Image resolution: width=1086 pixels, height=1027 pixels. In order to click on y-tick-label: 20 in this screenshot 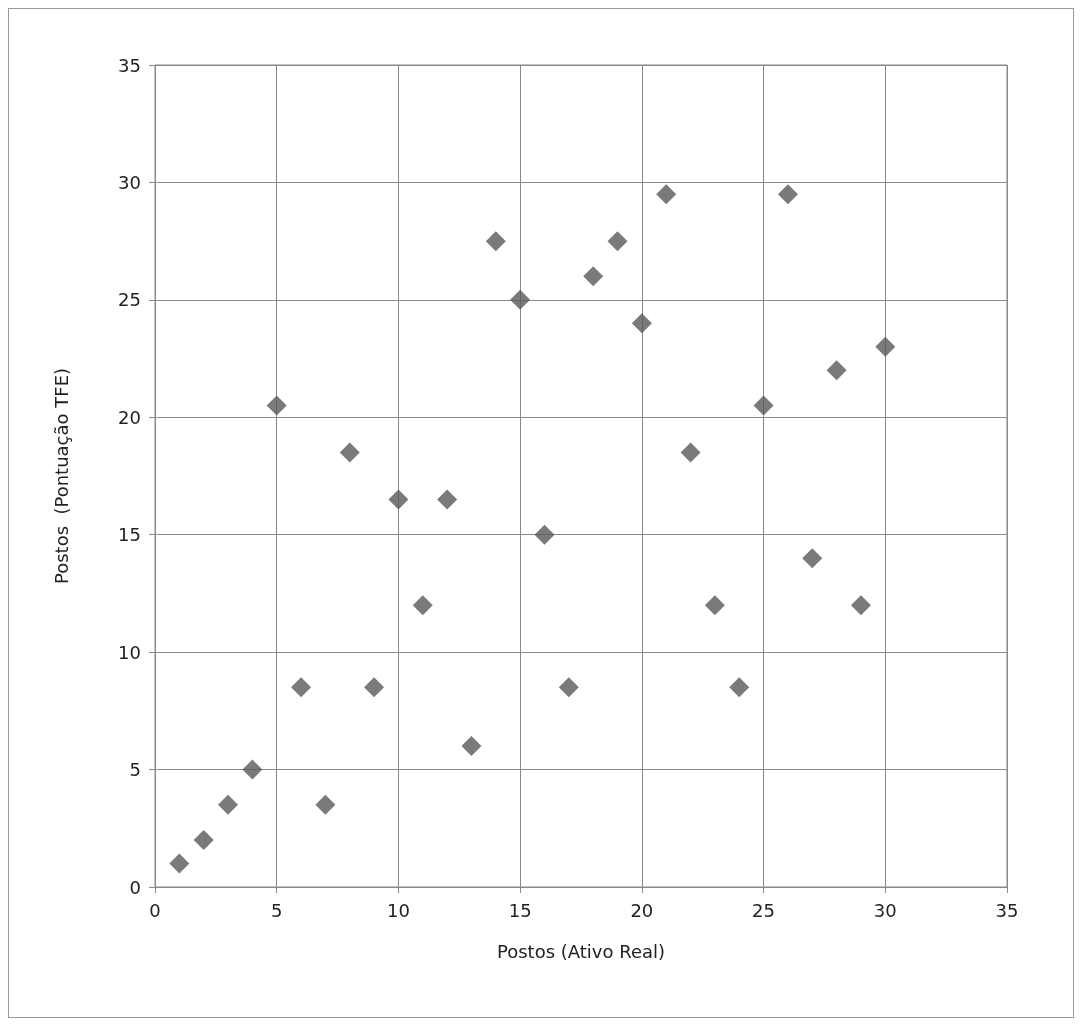, I will do `click(129, 417)`.